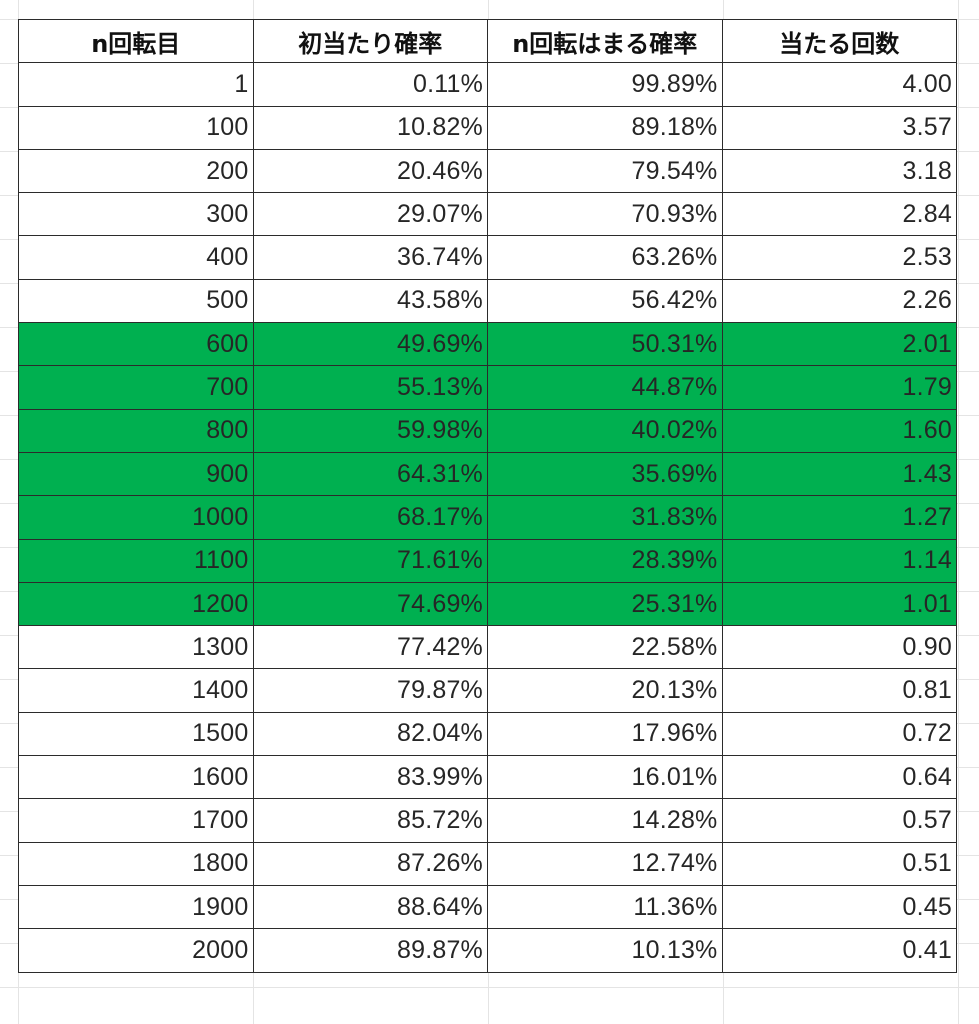  What do you see at coordinates (370, 517) in the screenshot?
I see `cell-first-hit-probability: 68.17%` at bounding box center [370, 517].